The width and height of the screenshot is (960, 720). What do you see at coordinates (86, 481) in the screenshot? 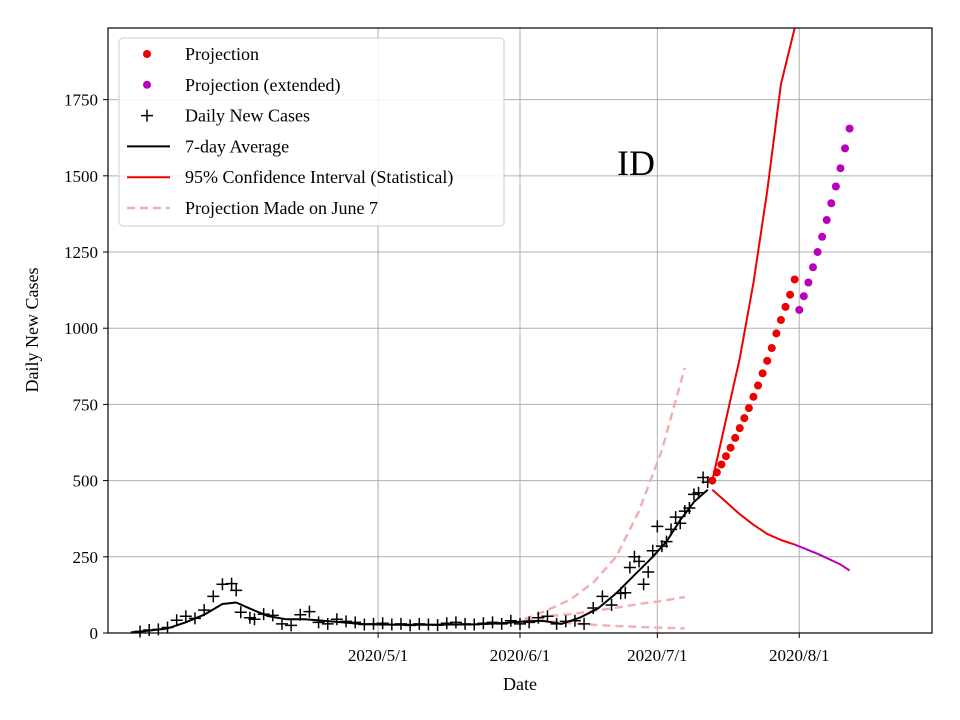
I see `y-tick-label: 500` at bounding box center [86, 481].